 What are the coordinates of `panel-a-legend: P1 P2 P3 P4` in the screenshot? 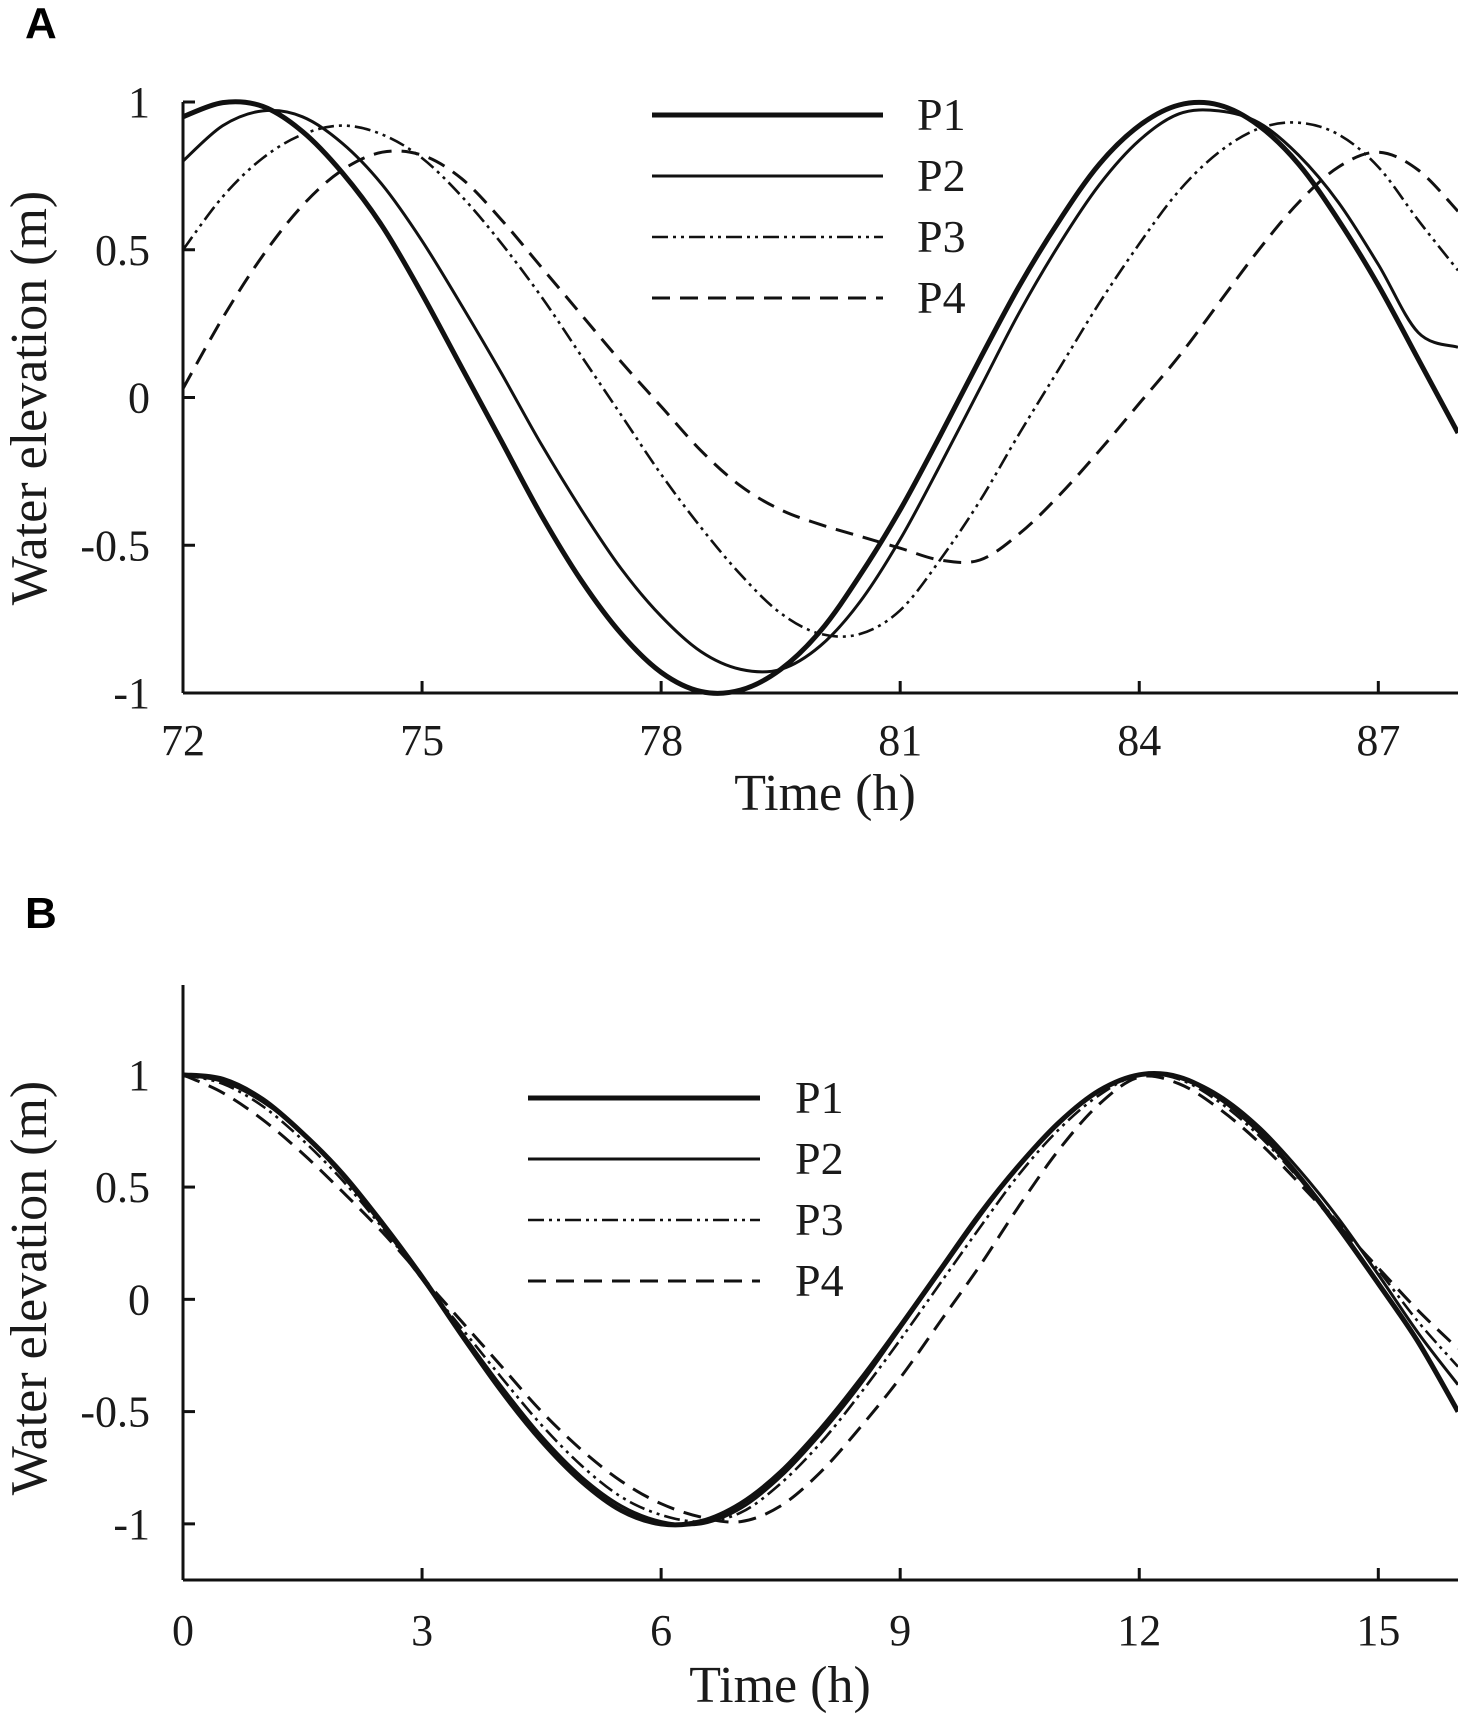 It's located at (809, 206).